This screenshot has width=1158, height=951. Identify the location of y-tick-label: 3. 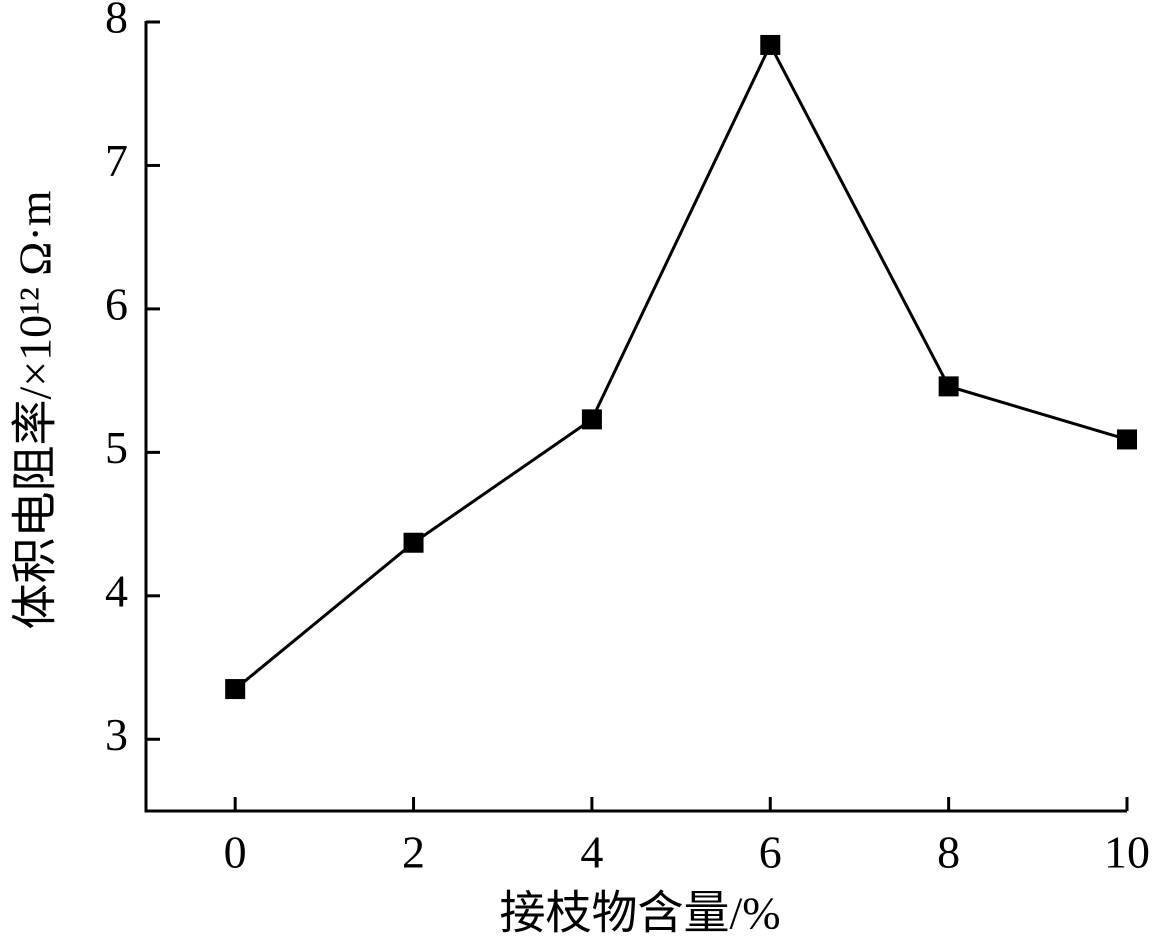
(116, 734).